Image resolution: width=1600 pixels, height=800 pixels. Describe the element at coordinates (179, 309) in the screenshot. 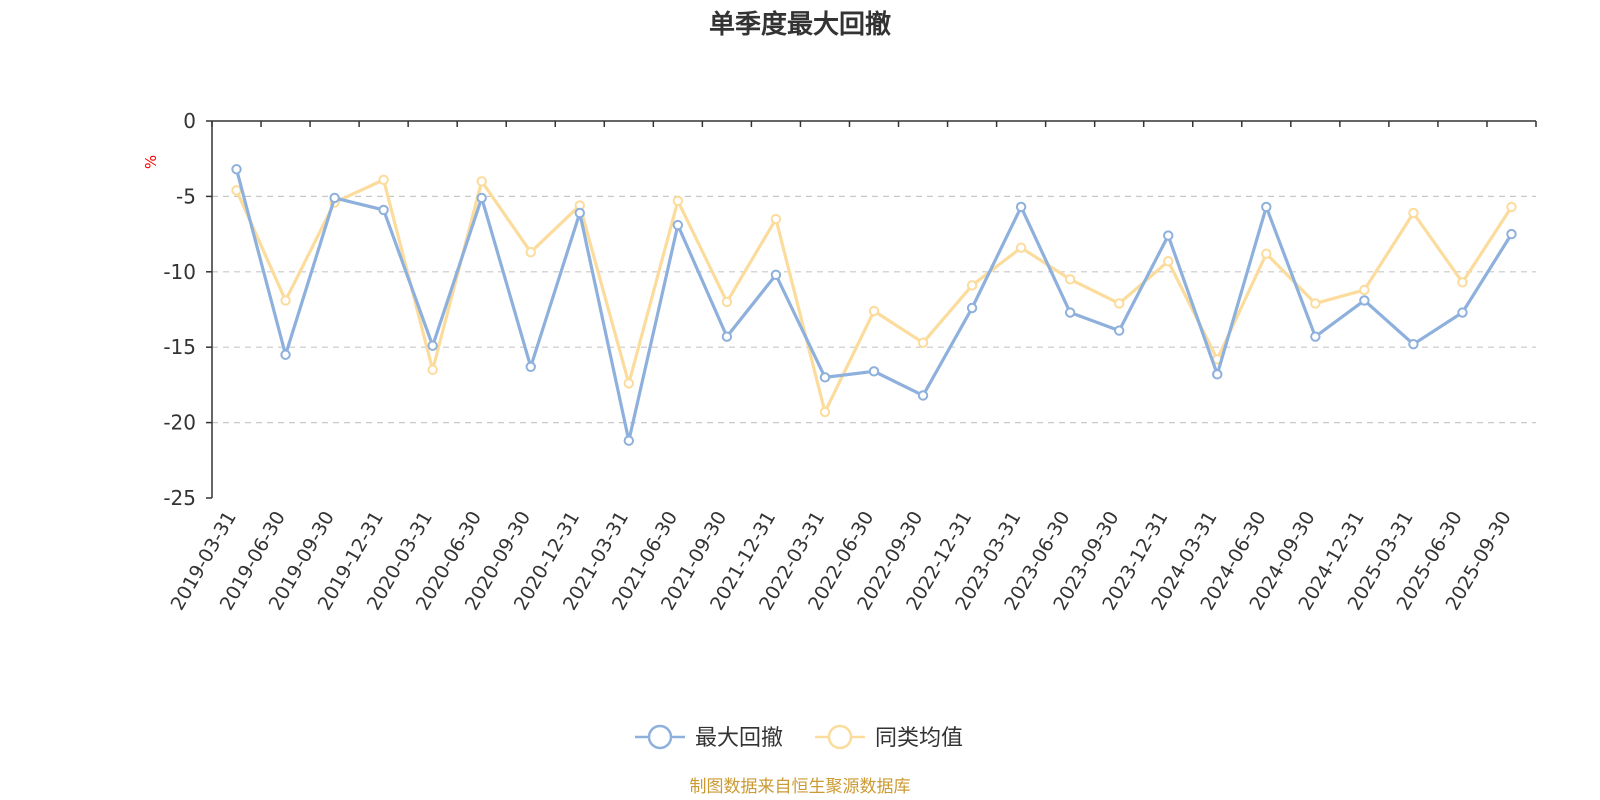

I see `y-tick-labels: 0 -5 -10 -15 -20 -25` at that location.